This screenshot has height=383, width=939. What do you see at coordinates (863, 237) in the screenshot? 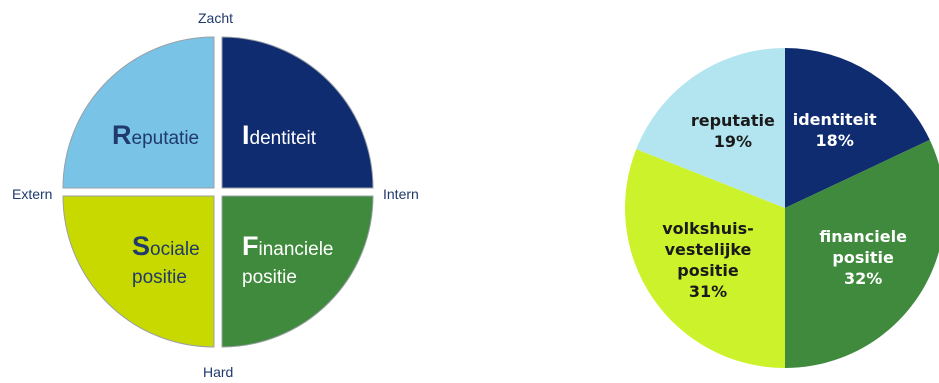
I see `pie-category-label: financiele` at bounding box center [863, 237].